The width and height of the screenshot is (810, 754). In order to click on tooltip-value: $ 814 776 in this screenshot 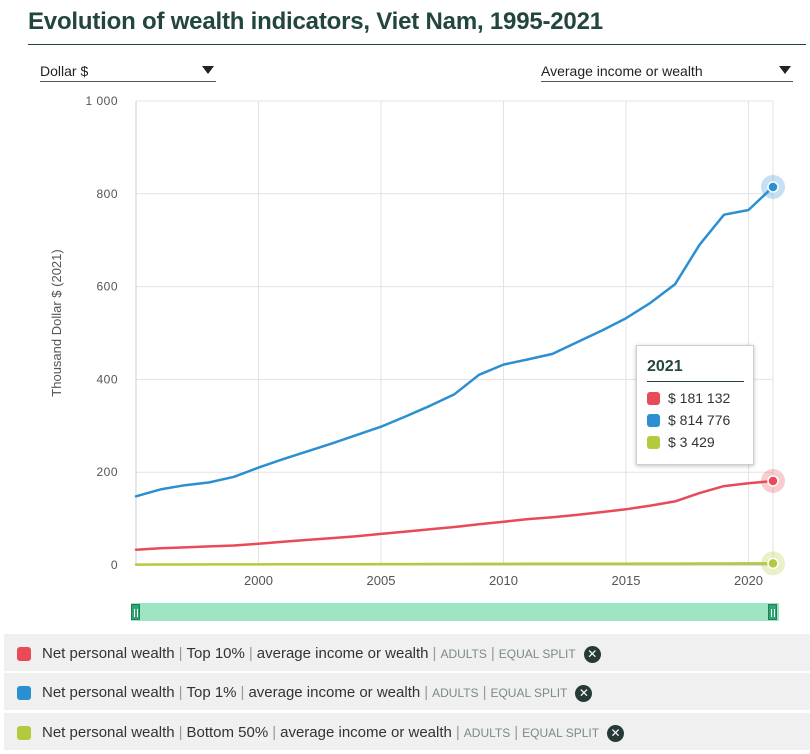, I will do `click(699, 420)`.